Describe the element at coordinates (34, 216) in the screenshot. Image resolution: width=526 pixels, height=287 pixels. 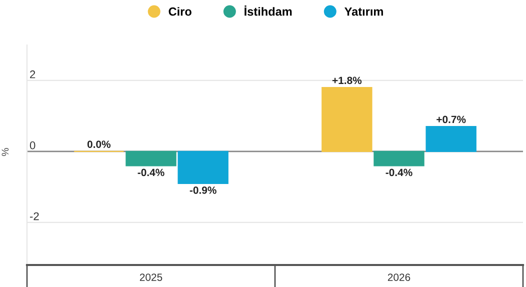
I see `y-tick-label: -2` at that location.